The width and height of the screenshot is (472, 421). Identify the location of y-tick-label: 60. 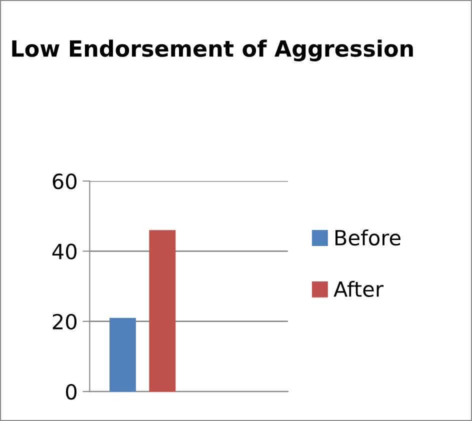
(64, 181).